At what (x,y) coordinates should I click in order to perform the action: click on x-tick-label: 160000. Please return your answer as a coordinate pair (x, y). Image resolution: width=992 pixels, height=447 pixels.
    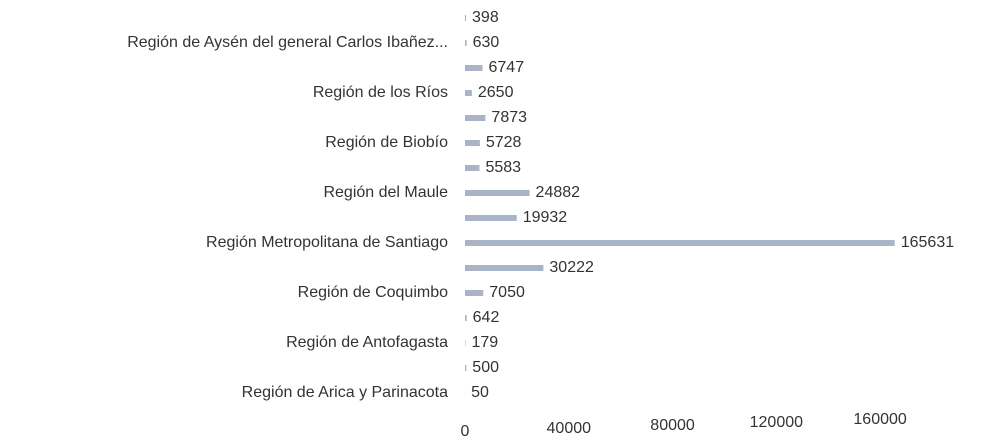
    Looking at the image, I should click on (879, 419).